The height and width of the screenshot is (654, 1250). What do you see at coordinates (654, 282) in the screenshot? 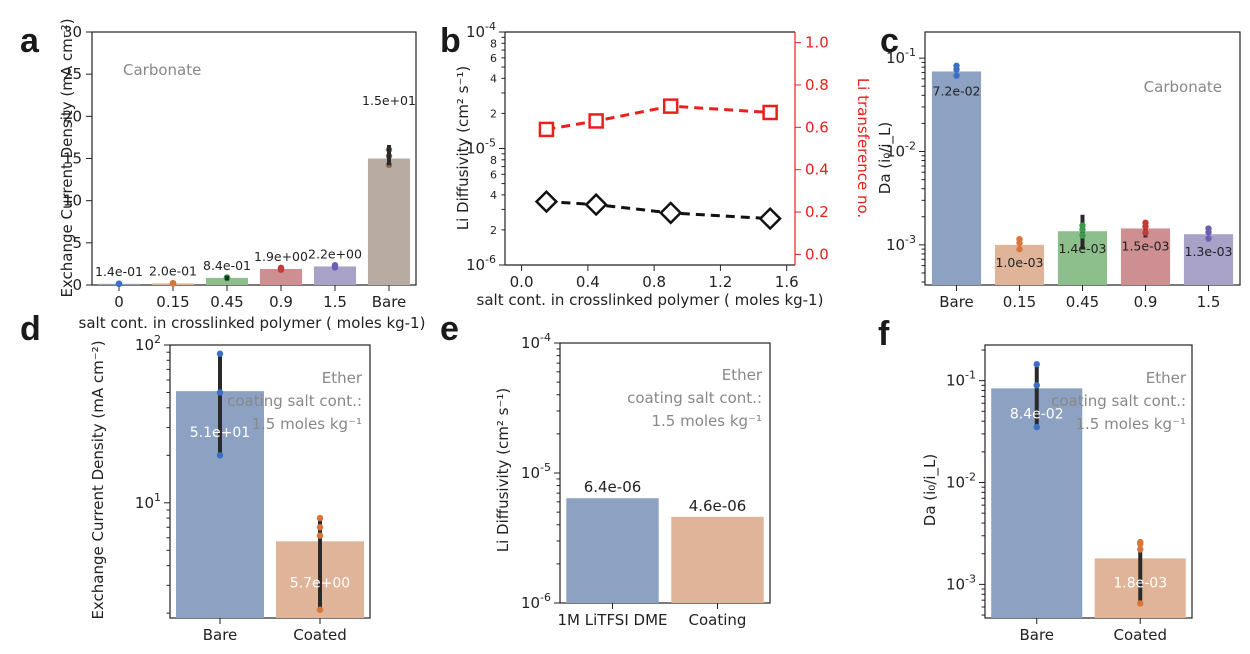
I see `x-tick-label: 0.8` at bounding box center [654, 282].